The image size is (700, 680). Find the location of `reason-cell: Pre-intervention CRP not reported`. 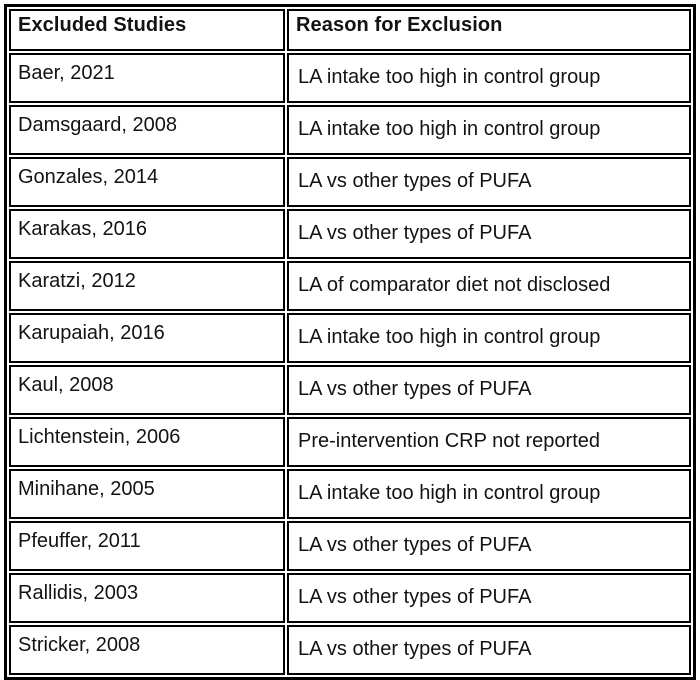

reason-cell: Pre-intervention CRP not reported is located at coordinates (489, 442).